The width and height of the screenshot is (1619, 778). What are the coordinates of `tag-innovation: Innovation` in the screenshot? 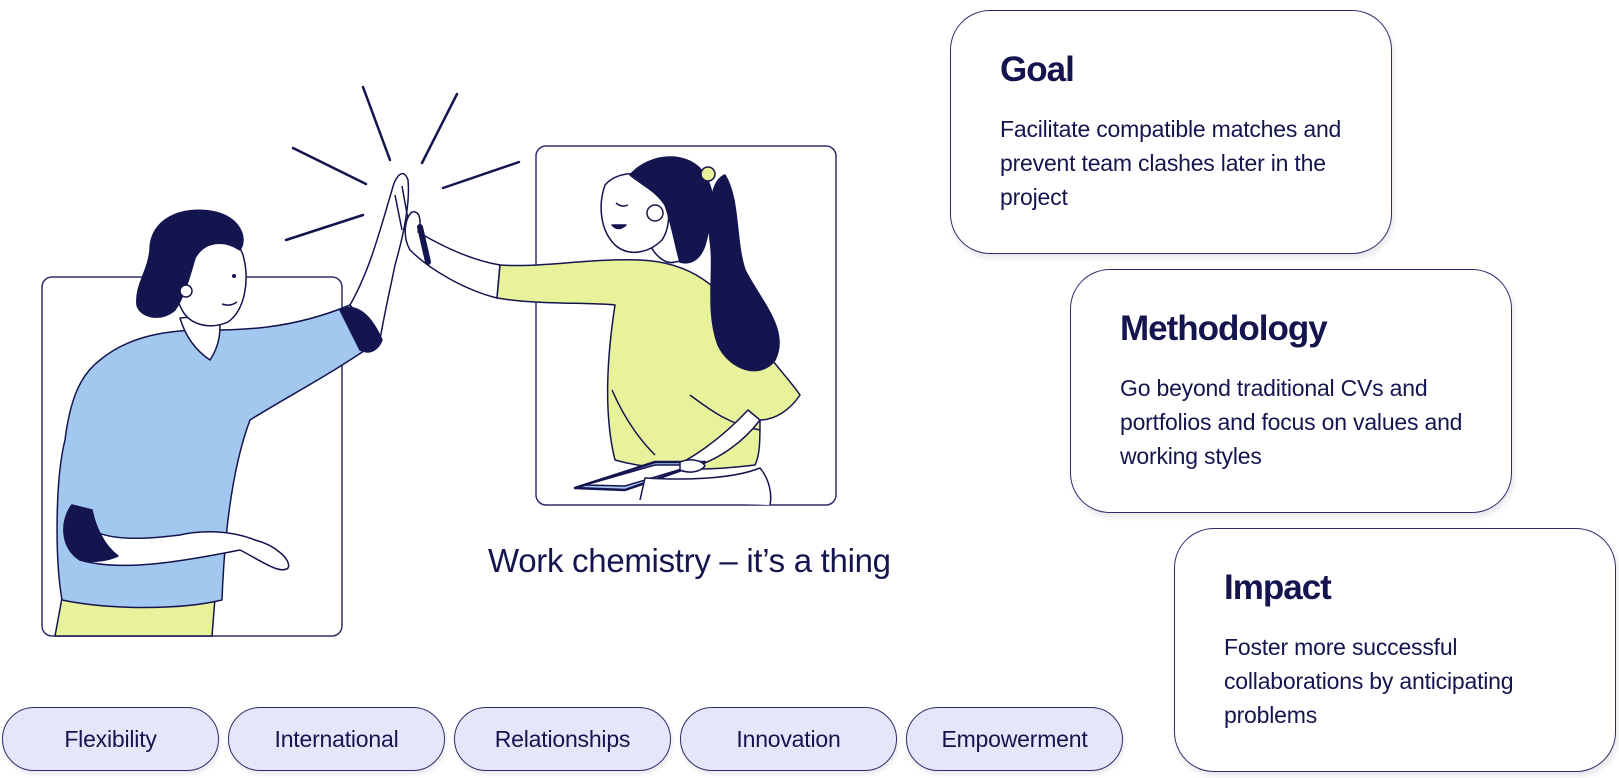 It's located at (788, 739).